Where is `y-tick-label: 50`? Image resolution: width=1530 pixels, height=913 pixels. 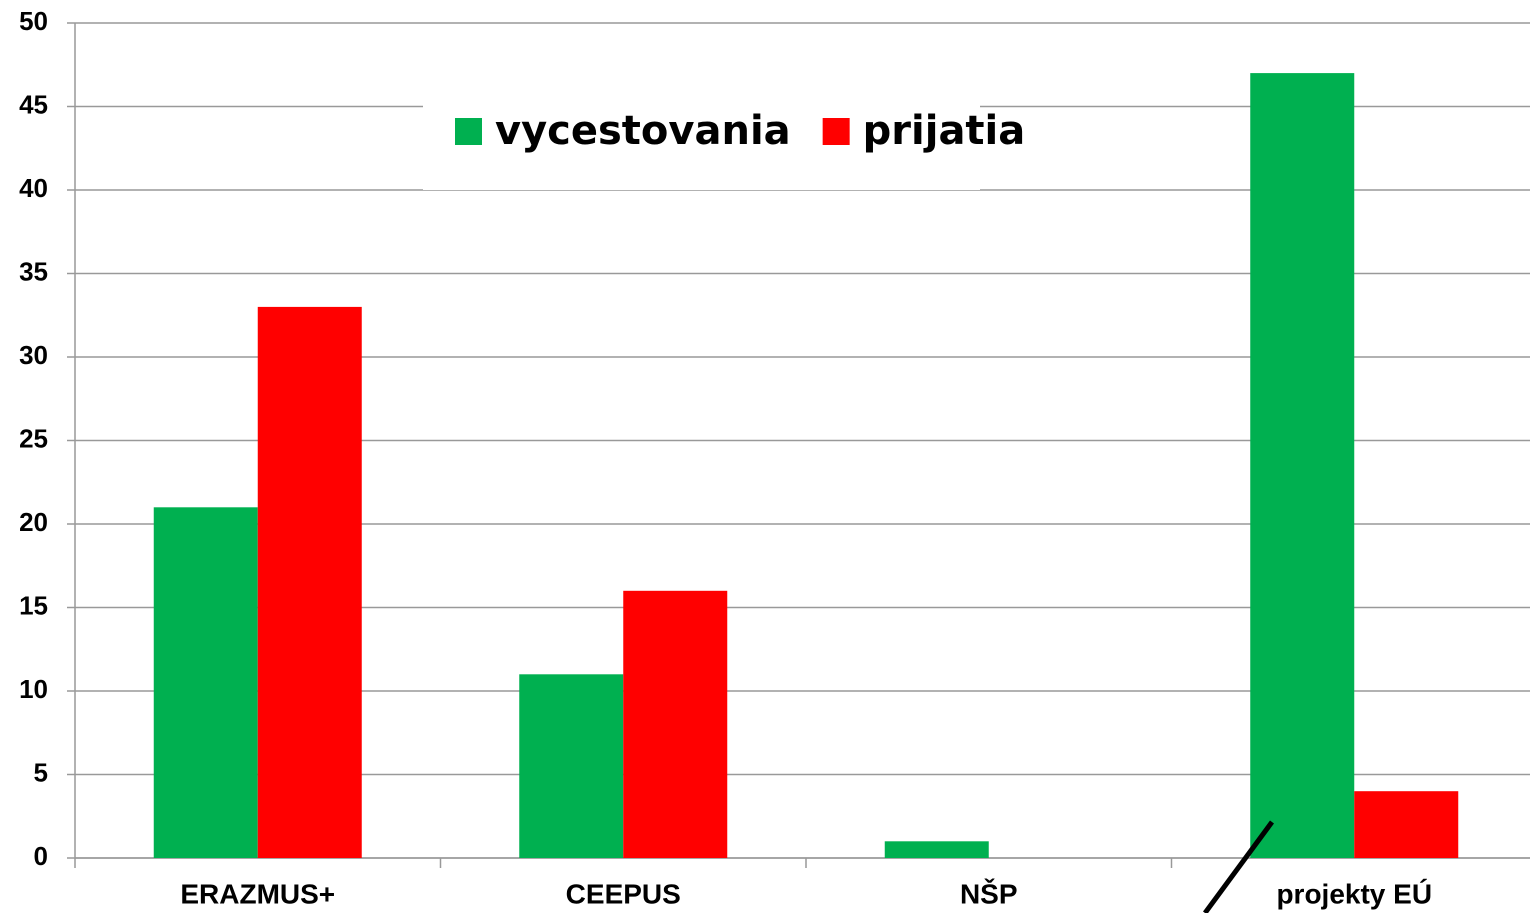 y-tick-label: 50 is located at coordinates (33, 21).